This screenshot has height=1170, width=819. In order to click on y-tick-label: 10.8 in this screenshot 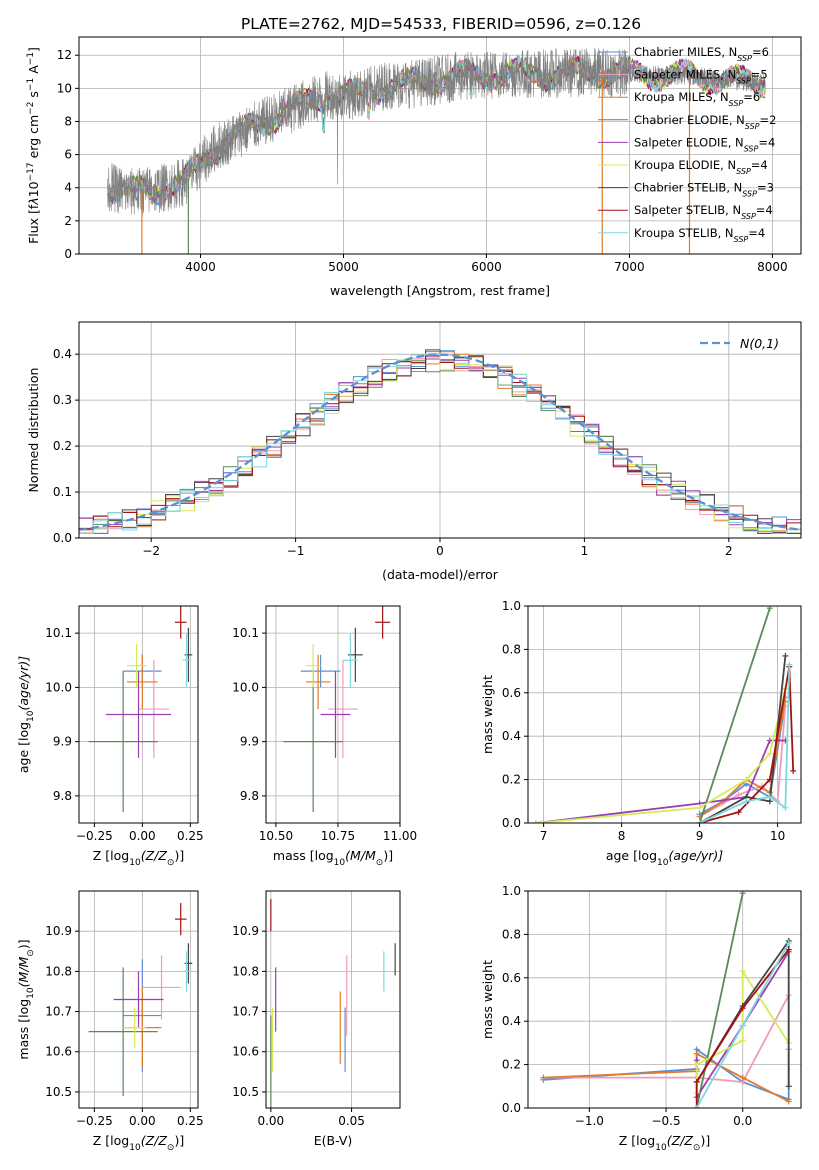, I will do `click(58, 971)`.